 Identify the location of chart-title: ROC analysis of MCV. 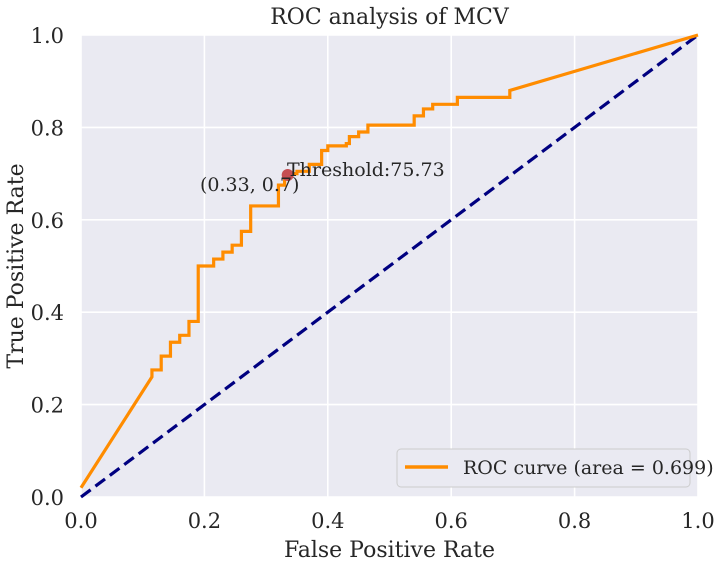
(390, 17).